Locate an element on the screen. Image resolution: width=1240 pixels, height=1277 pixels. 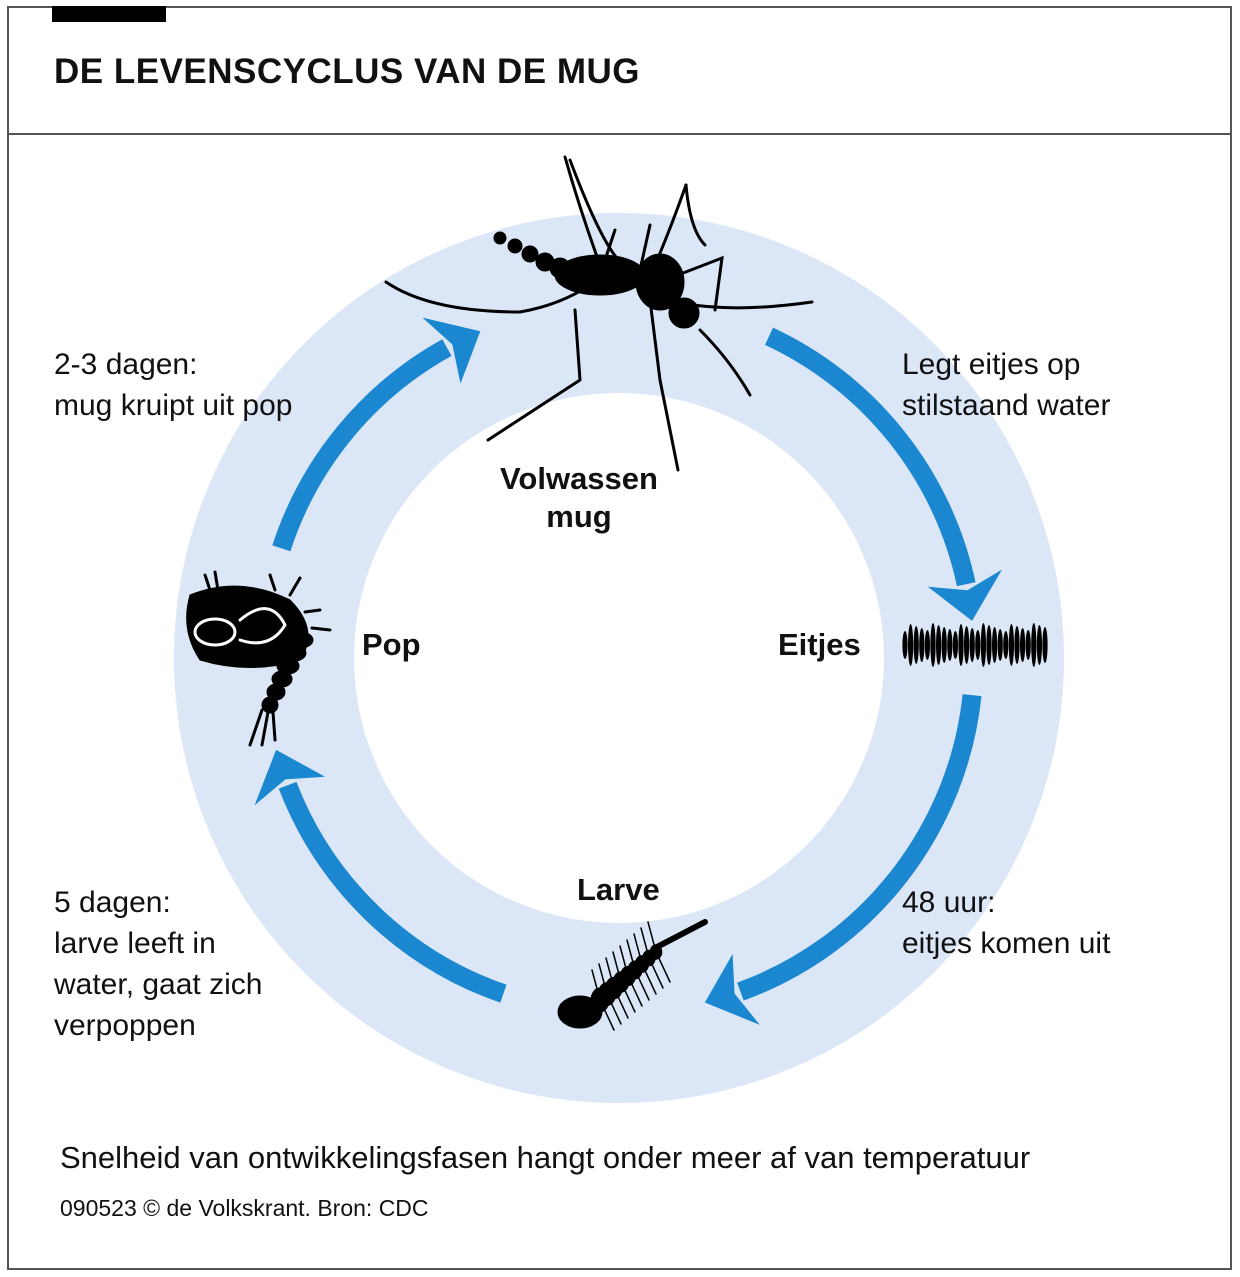
adult-mosquito-icon is located at coordinates (599, 313).